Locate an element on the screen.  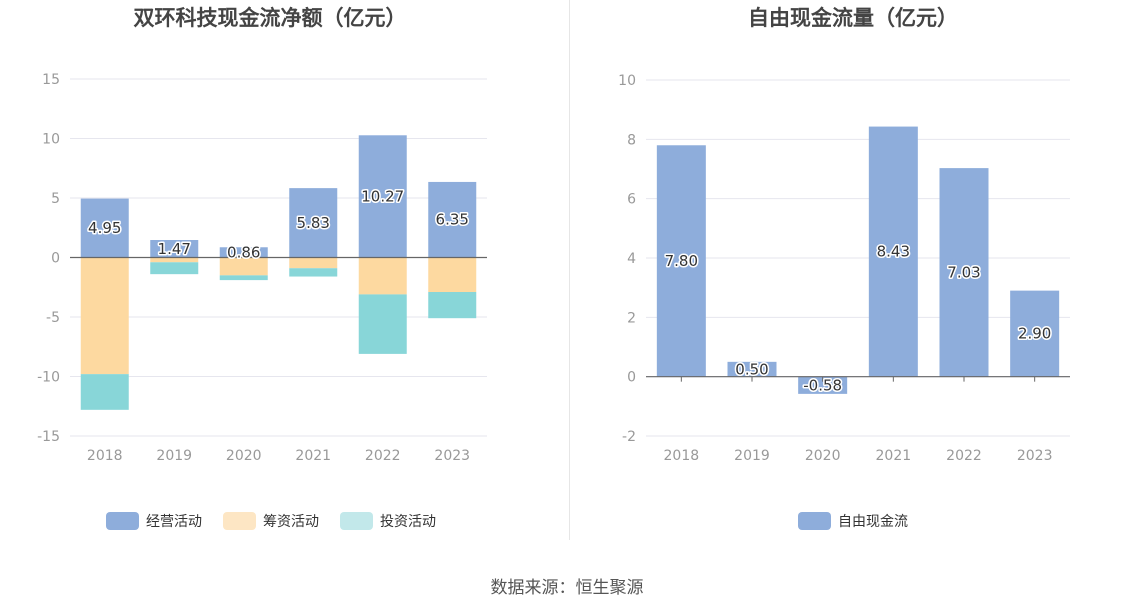
left-legend: 经营活动 筹资活动 投资活动 is located at coordinates (271, 521).